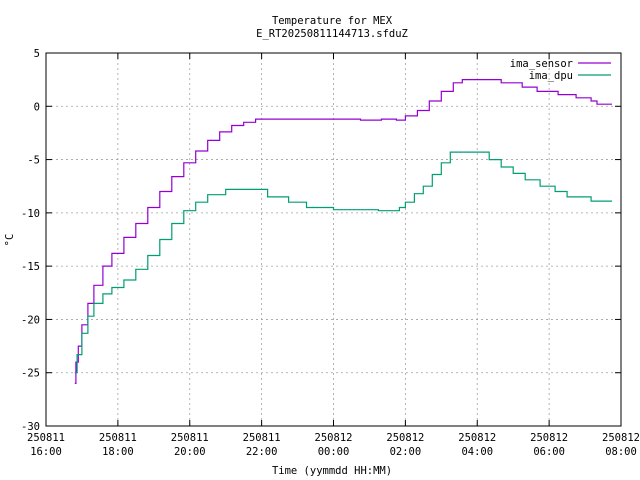  I want to click on x-tick-label-time: 16:00, so click(46, 452).